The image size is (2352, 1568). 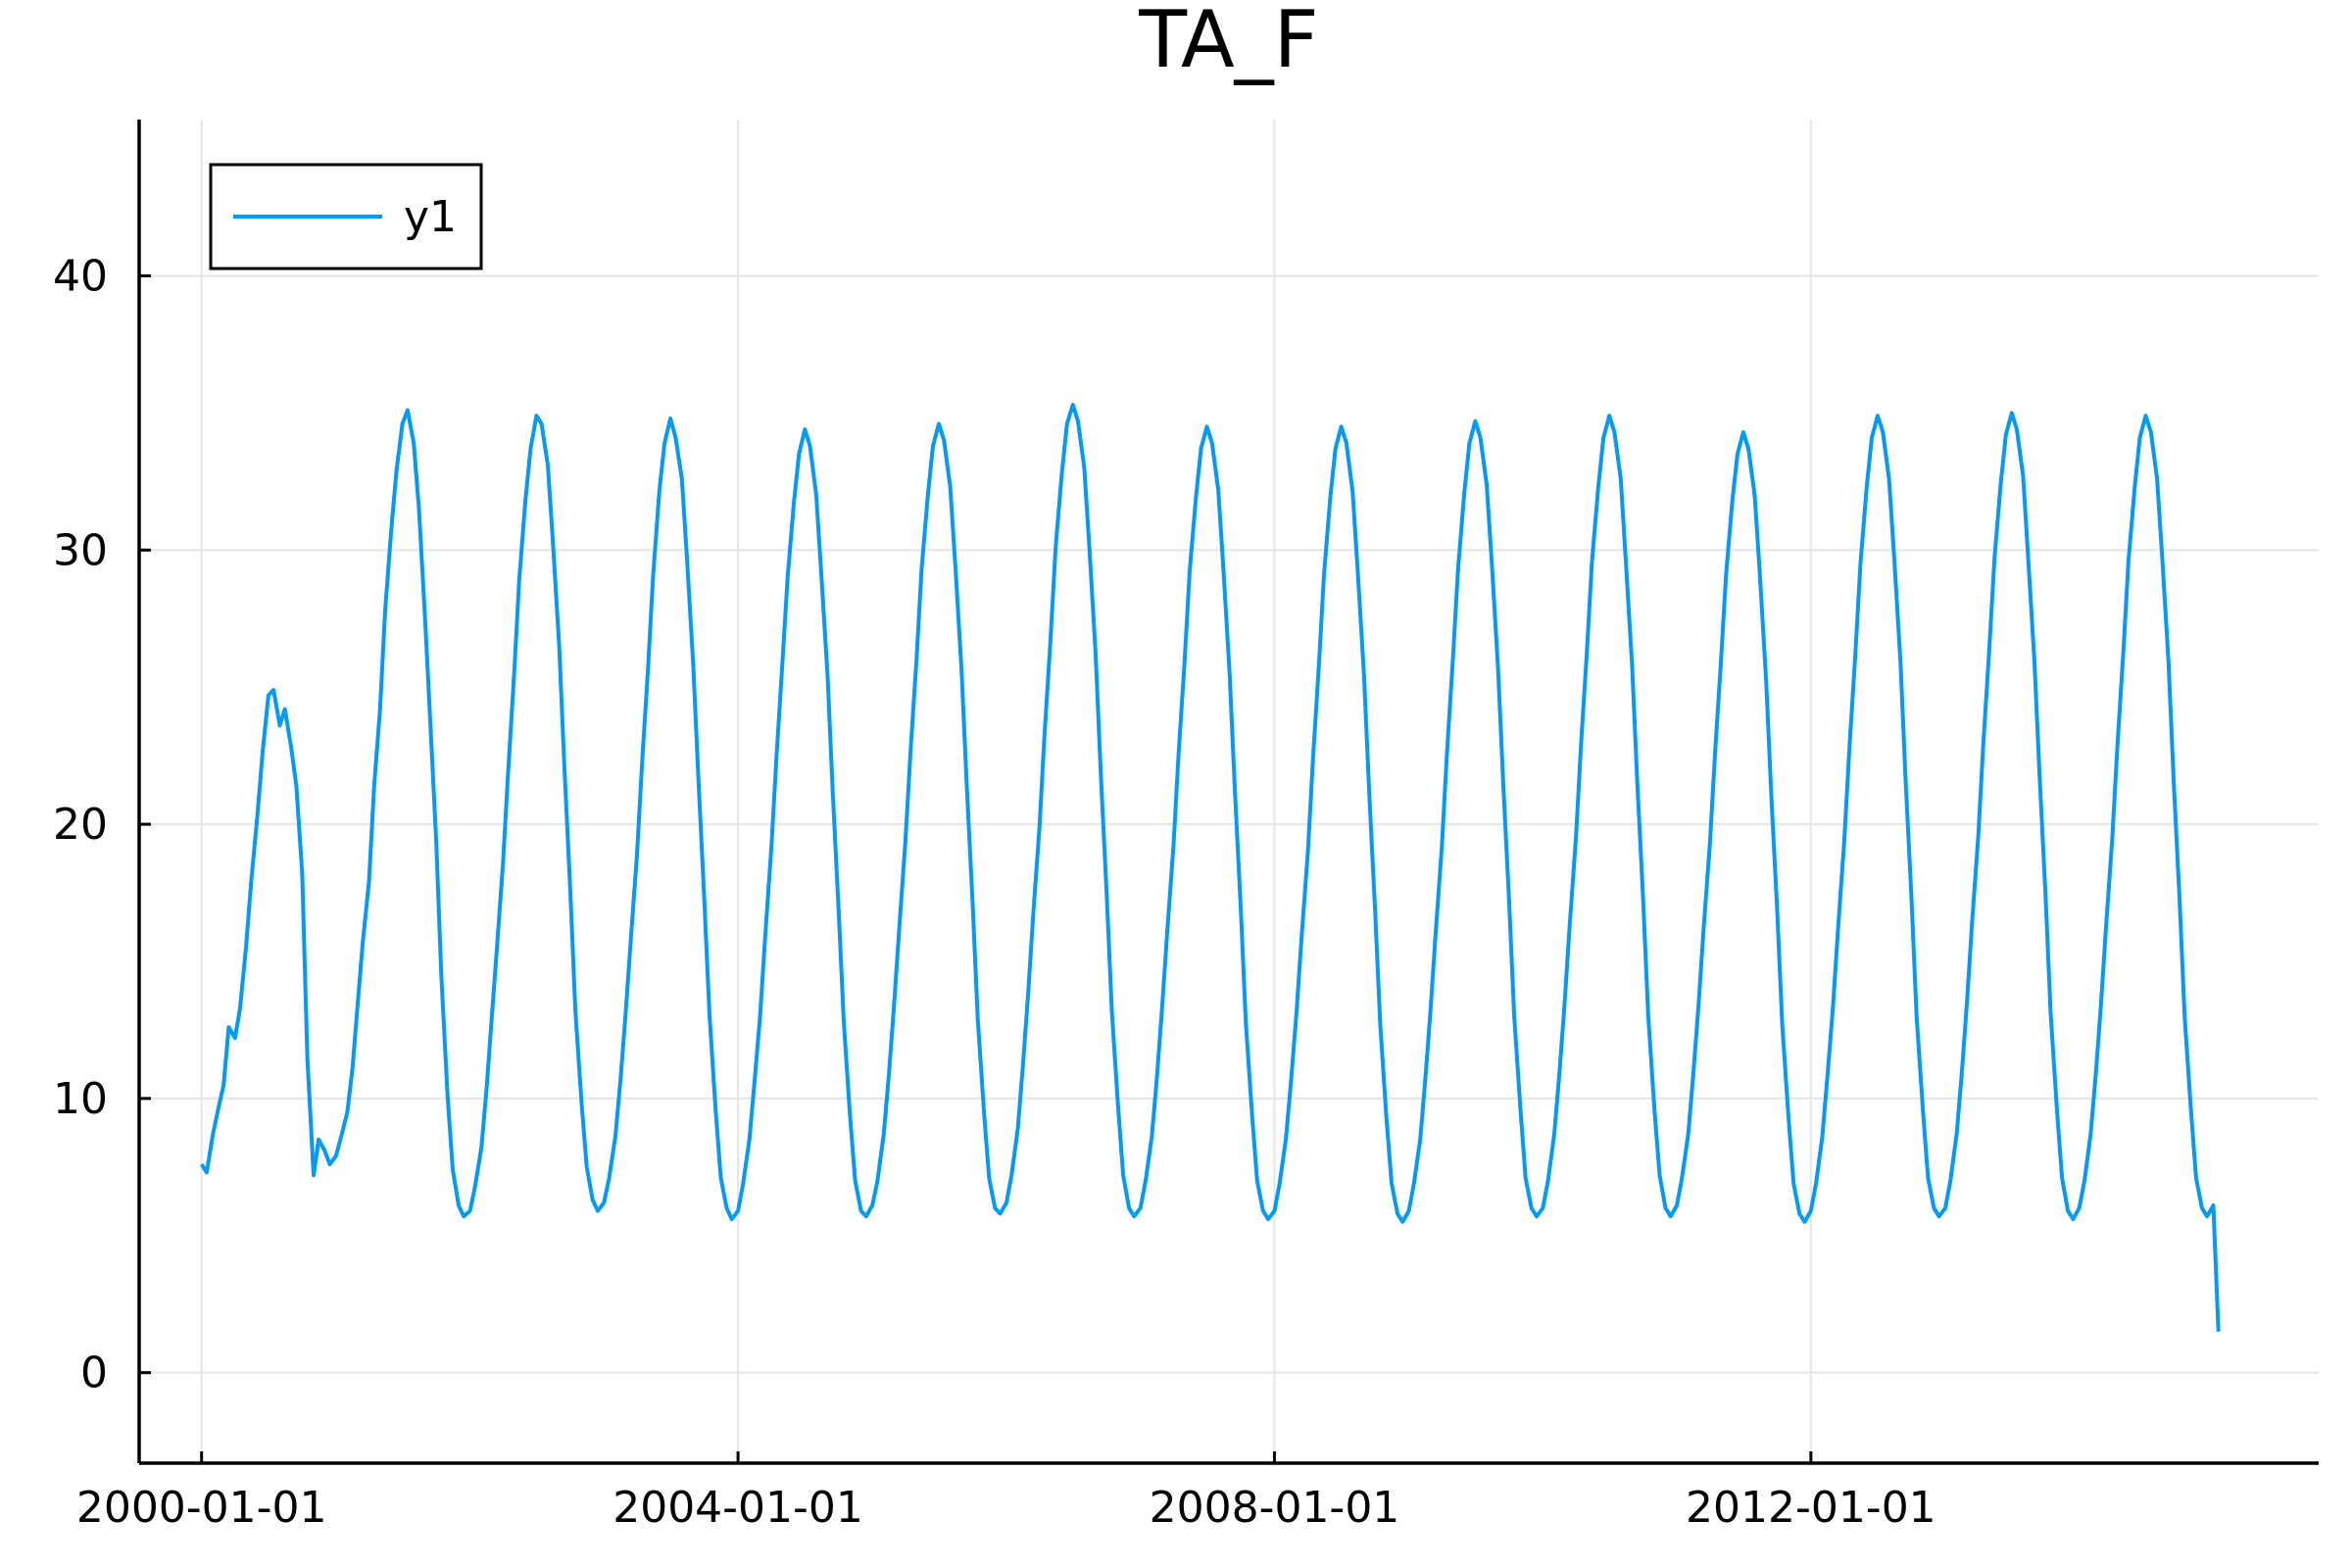 I want to click on y-tick-label: 20, so click(x=80, y=825).